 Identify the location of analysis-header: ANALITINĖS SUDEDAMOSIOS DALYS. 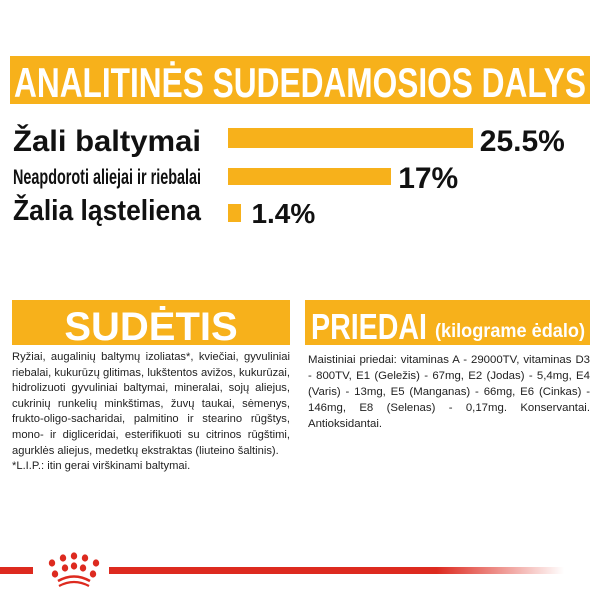
(300, 81).